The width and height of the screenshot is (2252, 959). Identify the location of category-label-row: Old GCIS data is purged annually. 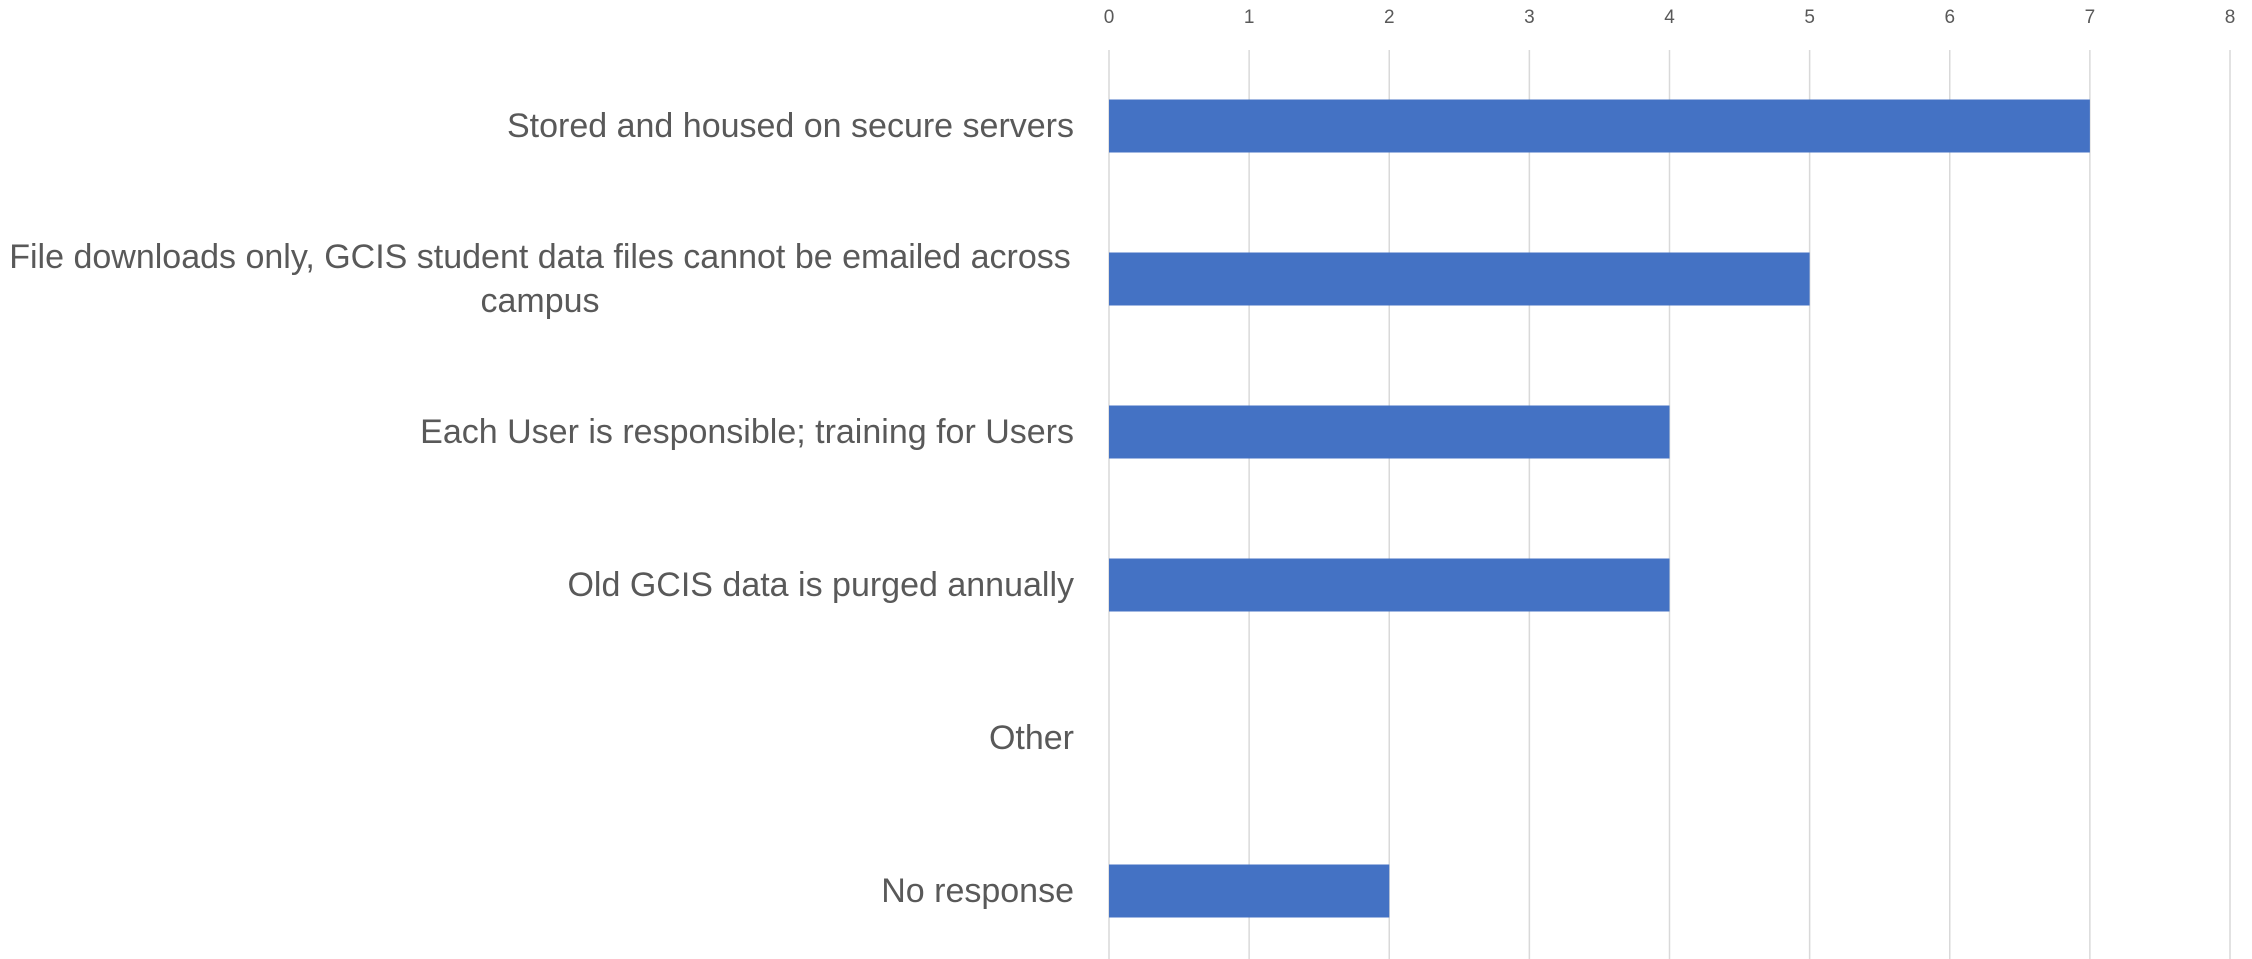
(537, 585).